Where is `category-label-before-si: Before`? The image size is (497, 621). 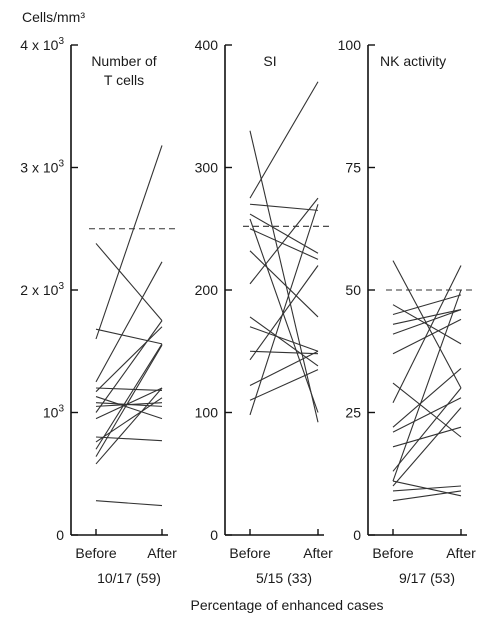
category-label-before-si: Before is located at coordinates (249, 553).